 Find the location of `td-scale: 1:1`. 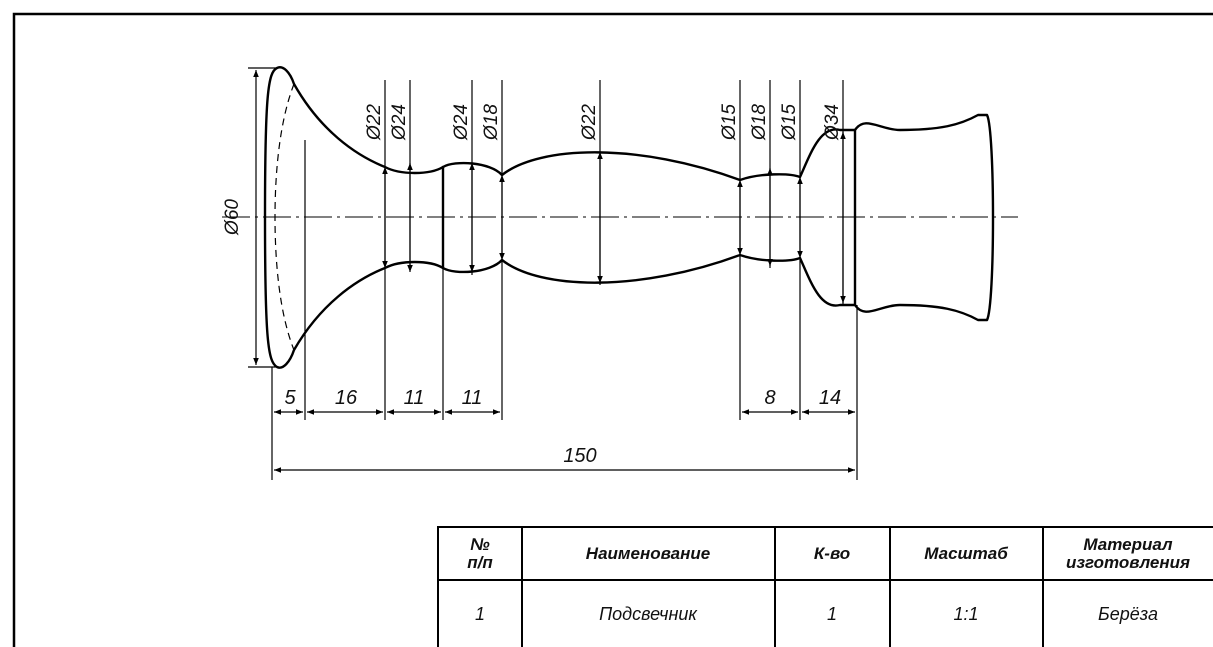

td-scale: 1:1 is located at coordinates (965, 614).